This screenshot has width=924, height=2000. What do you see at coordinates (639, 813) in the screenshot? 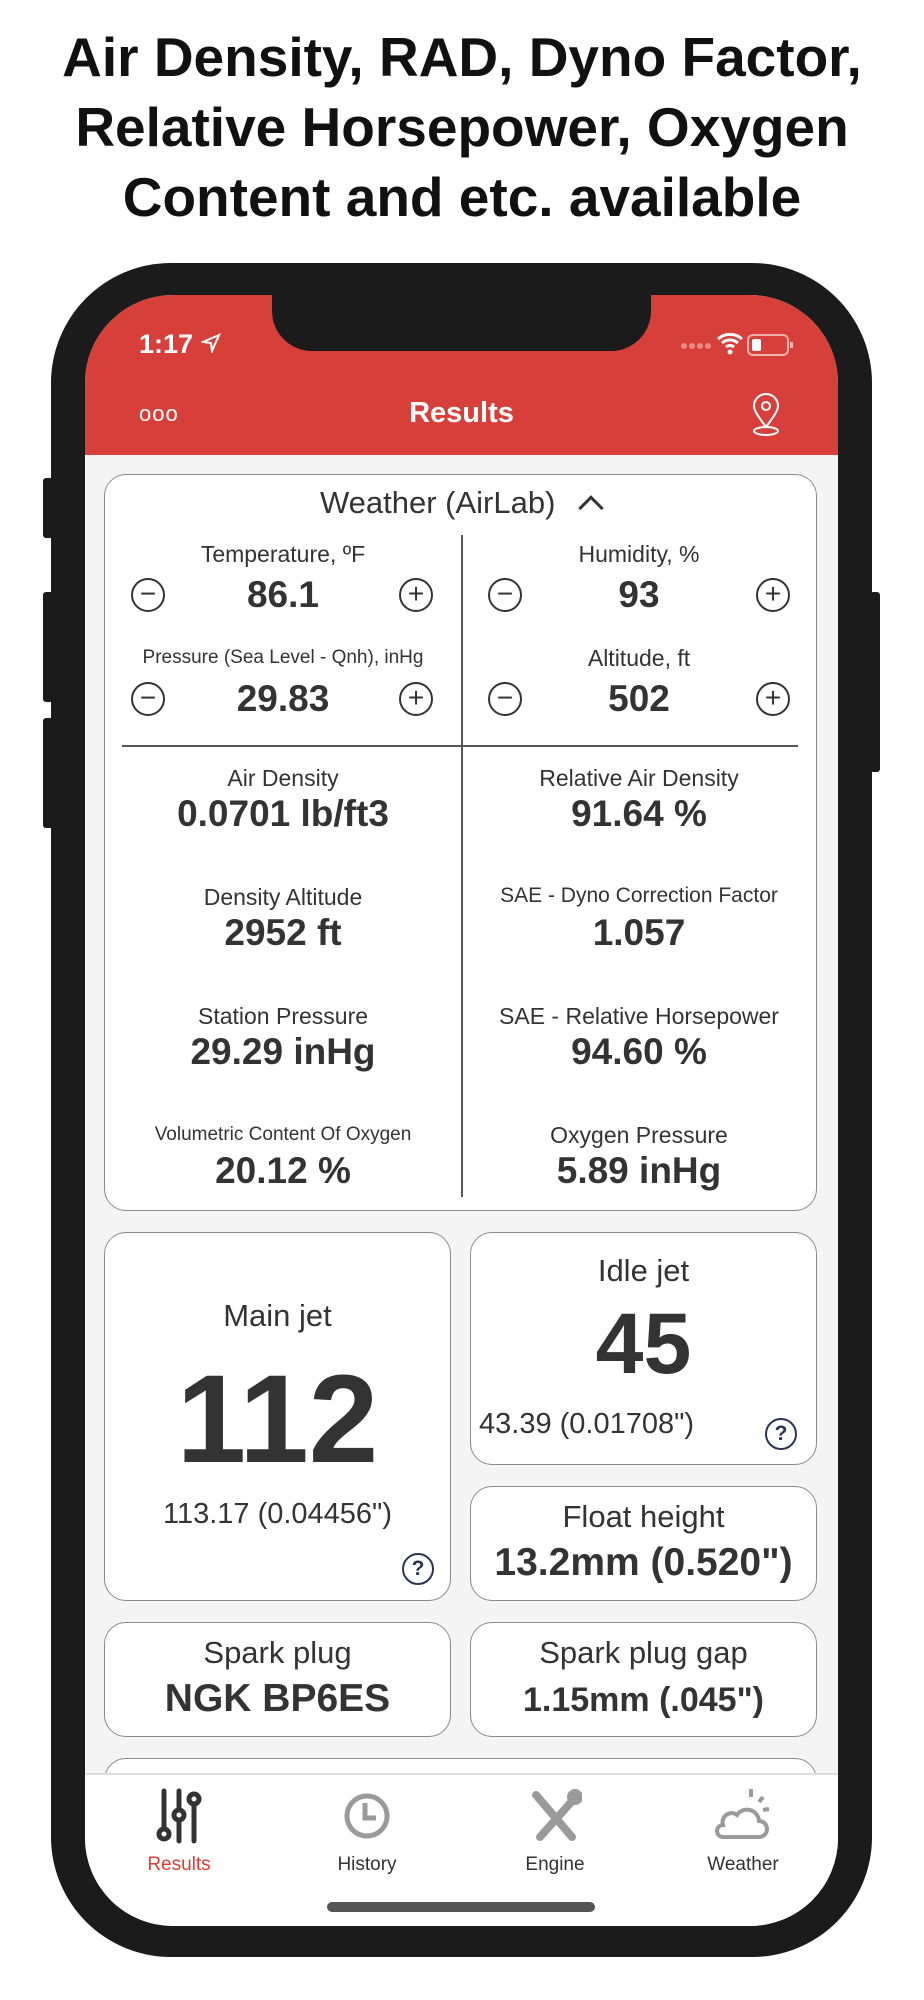
I see `result-value: 91.64 %` at bounding box center [639, 813].